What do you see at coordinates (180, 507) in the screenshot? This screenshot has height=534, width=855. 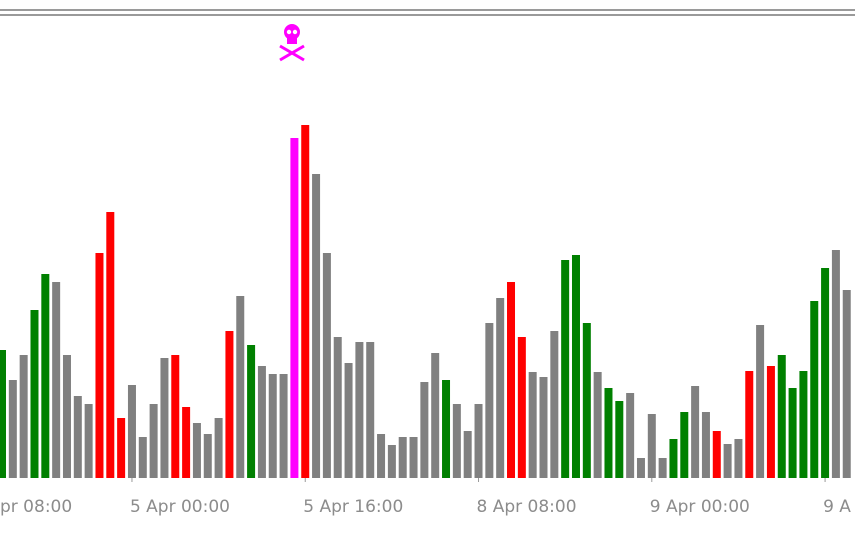 I see `x-tick-label: 5 Apr 00:00` at bounding box center [180, 507].